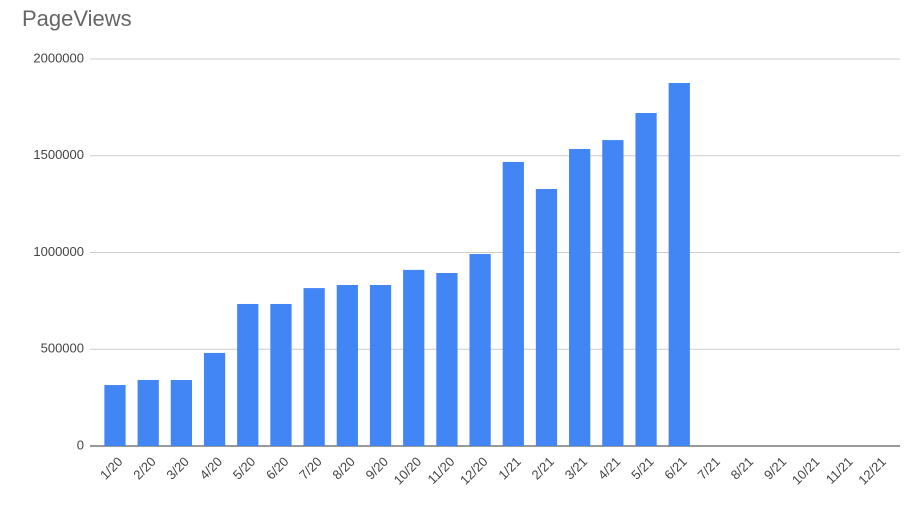  Describe the element at coordinates (244, 468) in the screenshot. I see `x-tick-label: 5/20` at that location.